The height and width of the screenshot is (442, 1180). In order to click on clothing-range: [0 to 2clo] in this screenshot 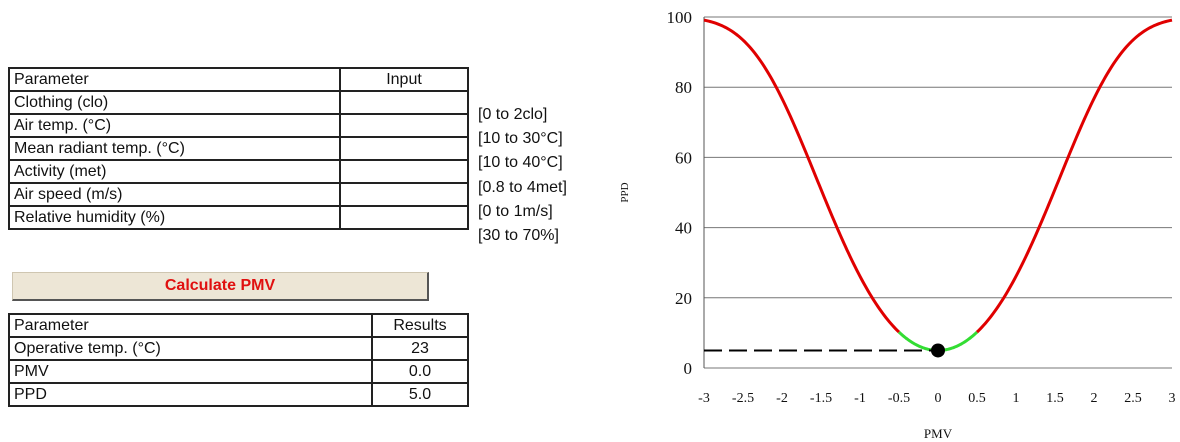, I will do `click(513, 114)`.